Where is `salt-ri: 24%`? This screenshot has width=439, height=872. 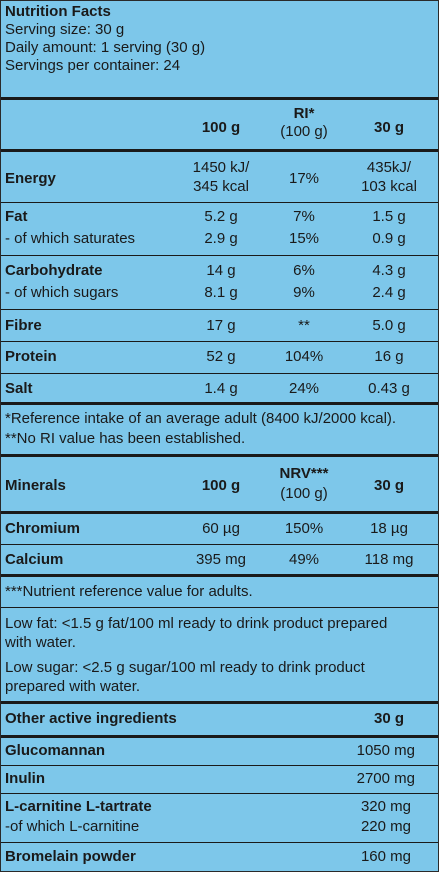
salt-ri: 24% is located at coordinates (304, 388).